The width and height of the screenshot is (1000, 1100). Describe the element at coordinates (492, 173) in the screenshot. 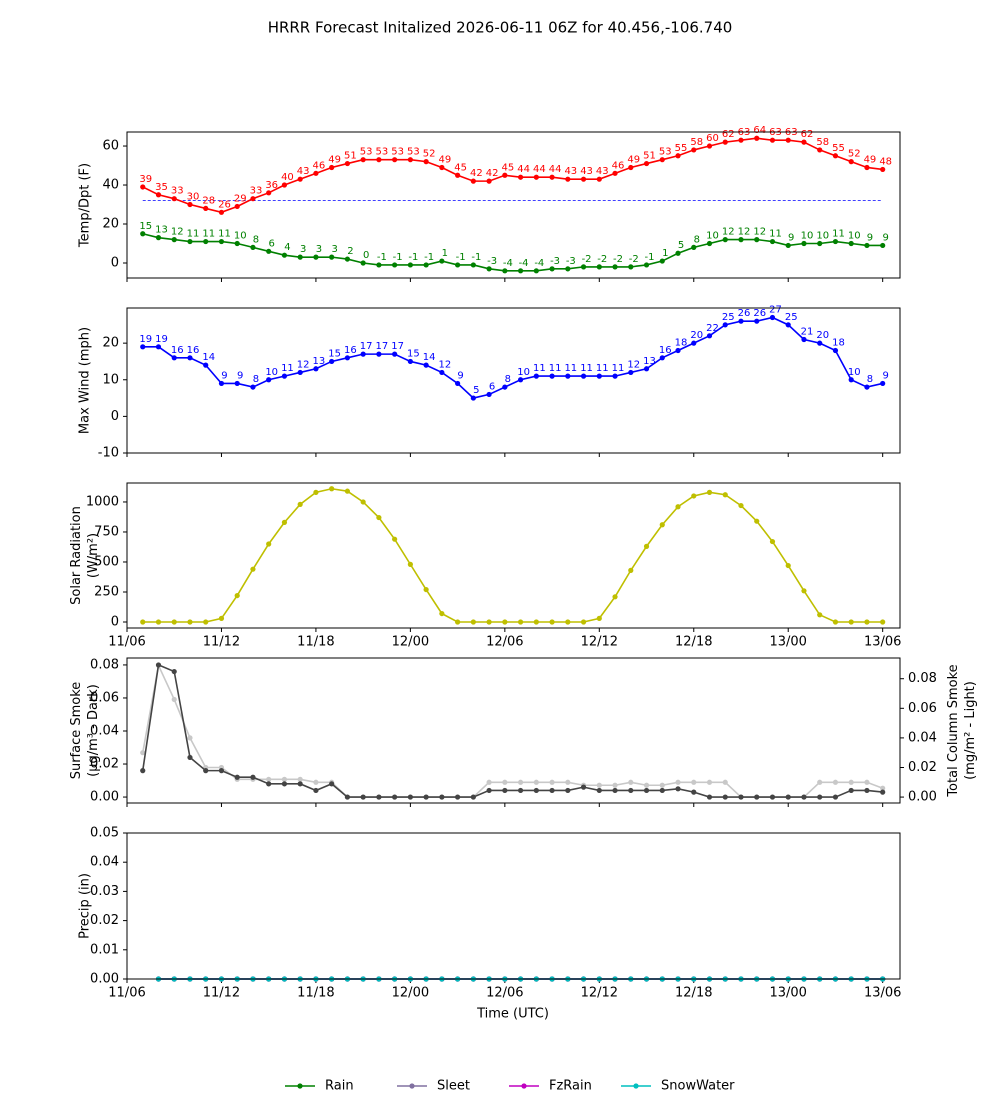

I see `data-label: 42` at that location.